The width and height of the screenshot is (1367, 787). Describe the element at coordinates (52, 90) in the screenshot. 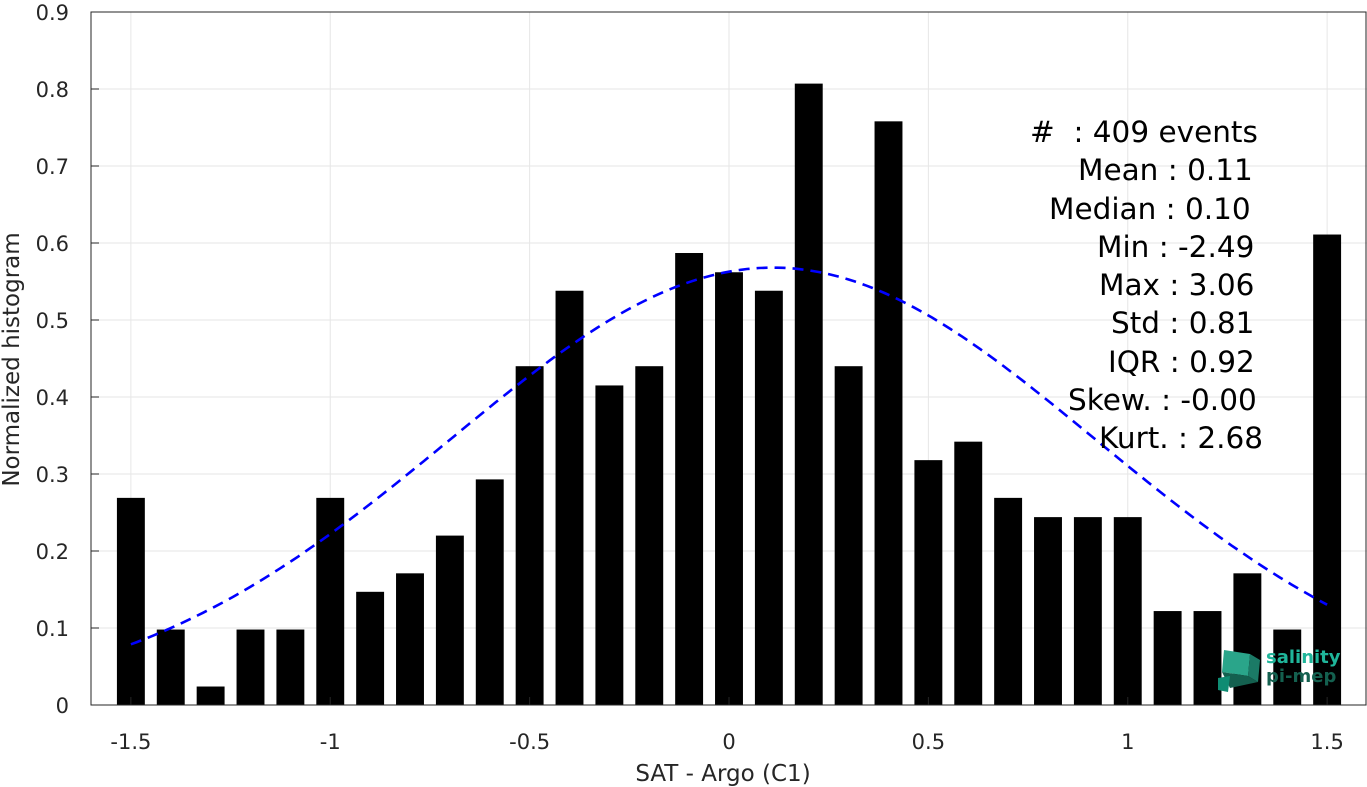

I see `y-tick-label: 0.8` at that location.